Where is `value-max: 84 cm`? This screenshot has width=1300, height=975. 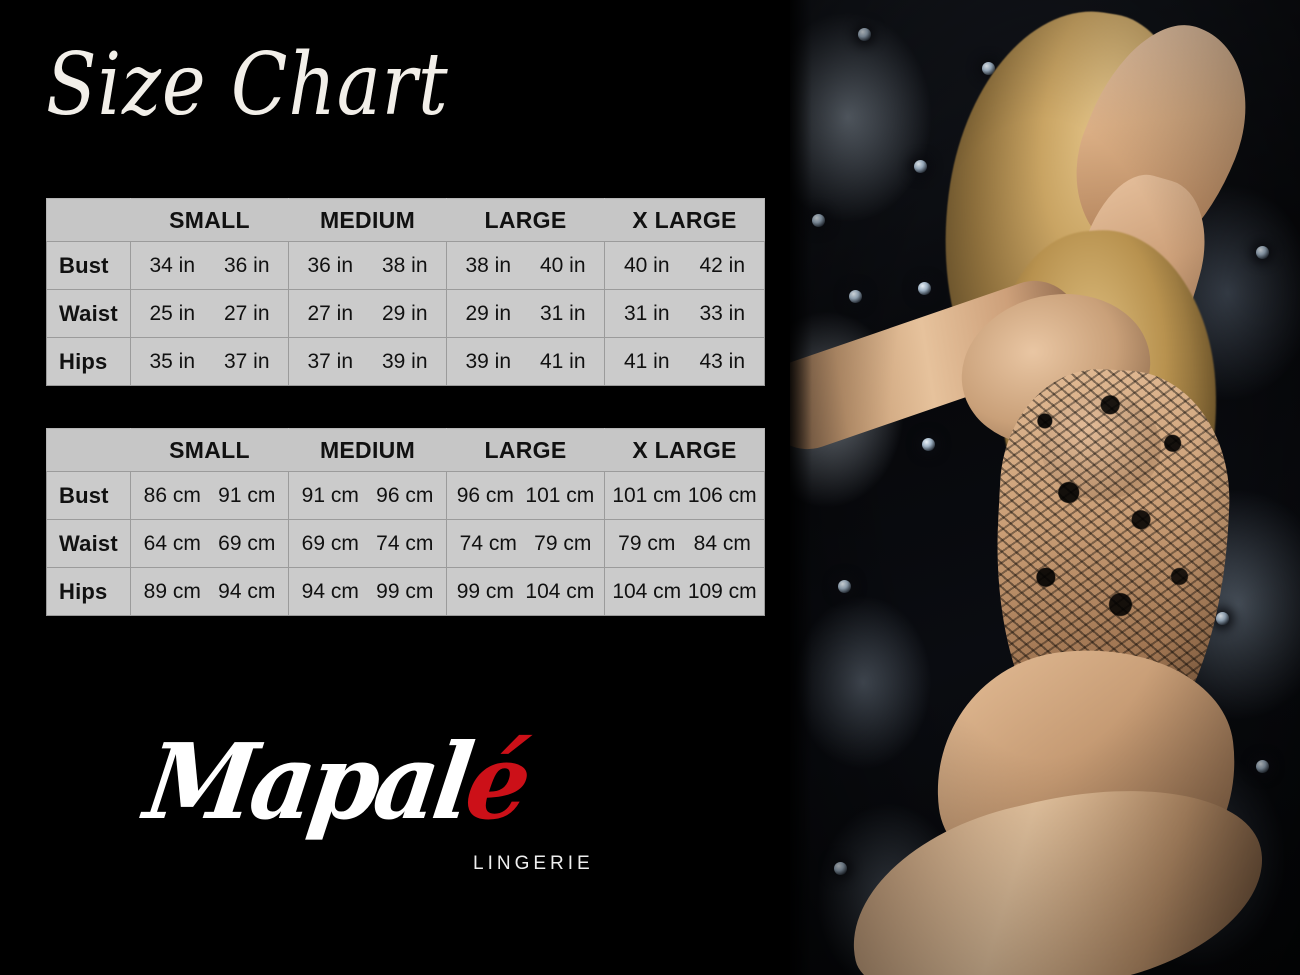
value-max: 84 cm is located at coordinates (722, 543).